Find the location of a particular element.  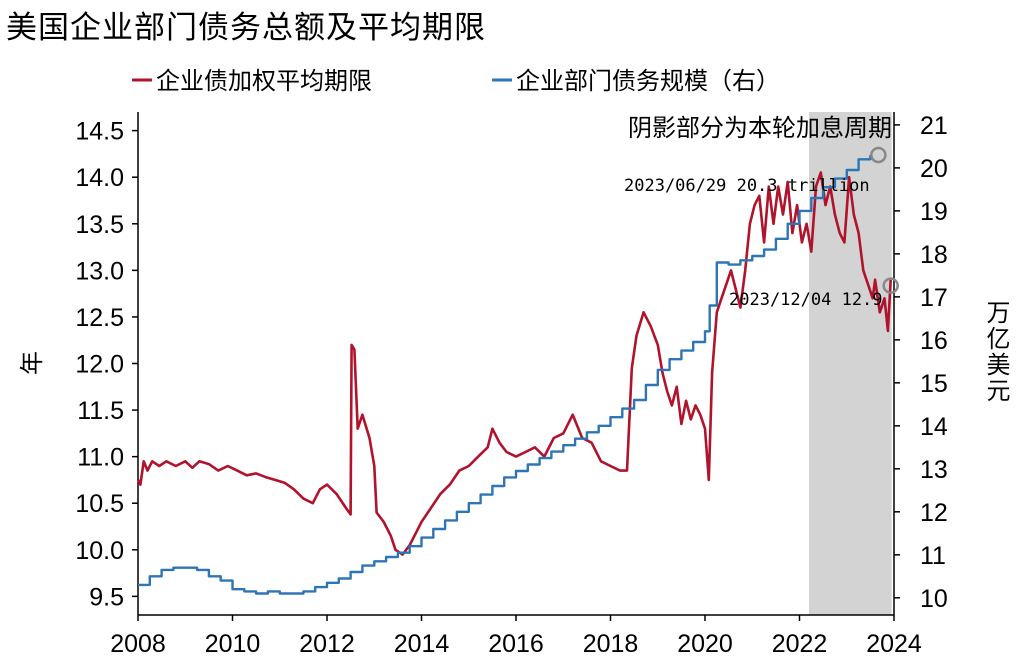

x-tick-label: 2014 is located at coordinates (422, 644).